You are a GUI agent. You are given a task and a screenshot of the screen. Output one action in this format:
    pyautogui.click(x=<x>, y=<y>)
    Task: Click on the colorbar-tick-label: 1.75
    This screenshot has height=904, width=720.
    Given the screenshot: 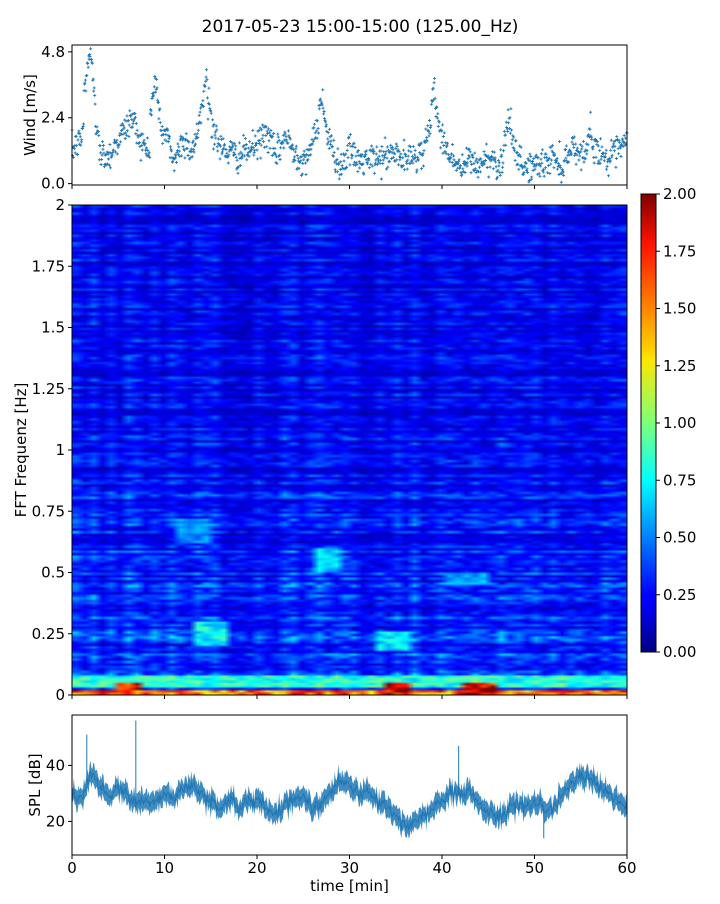 What is the action you would take?
    pyautogui.click(x=679, y=251)
    